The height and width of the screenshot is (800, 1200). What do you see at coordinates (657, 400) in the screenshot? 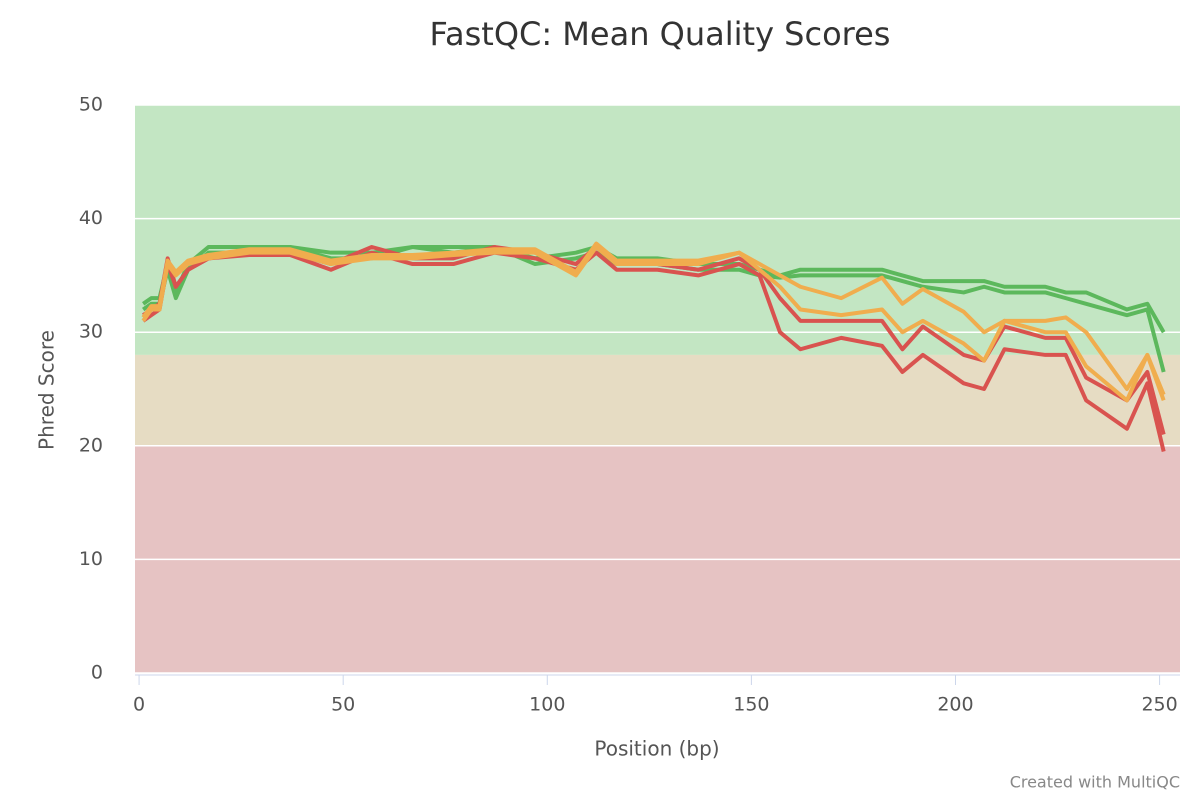
I see `plot-band` at bounding box center [657, 400].